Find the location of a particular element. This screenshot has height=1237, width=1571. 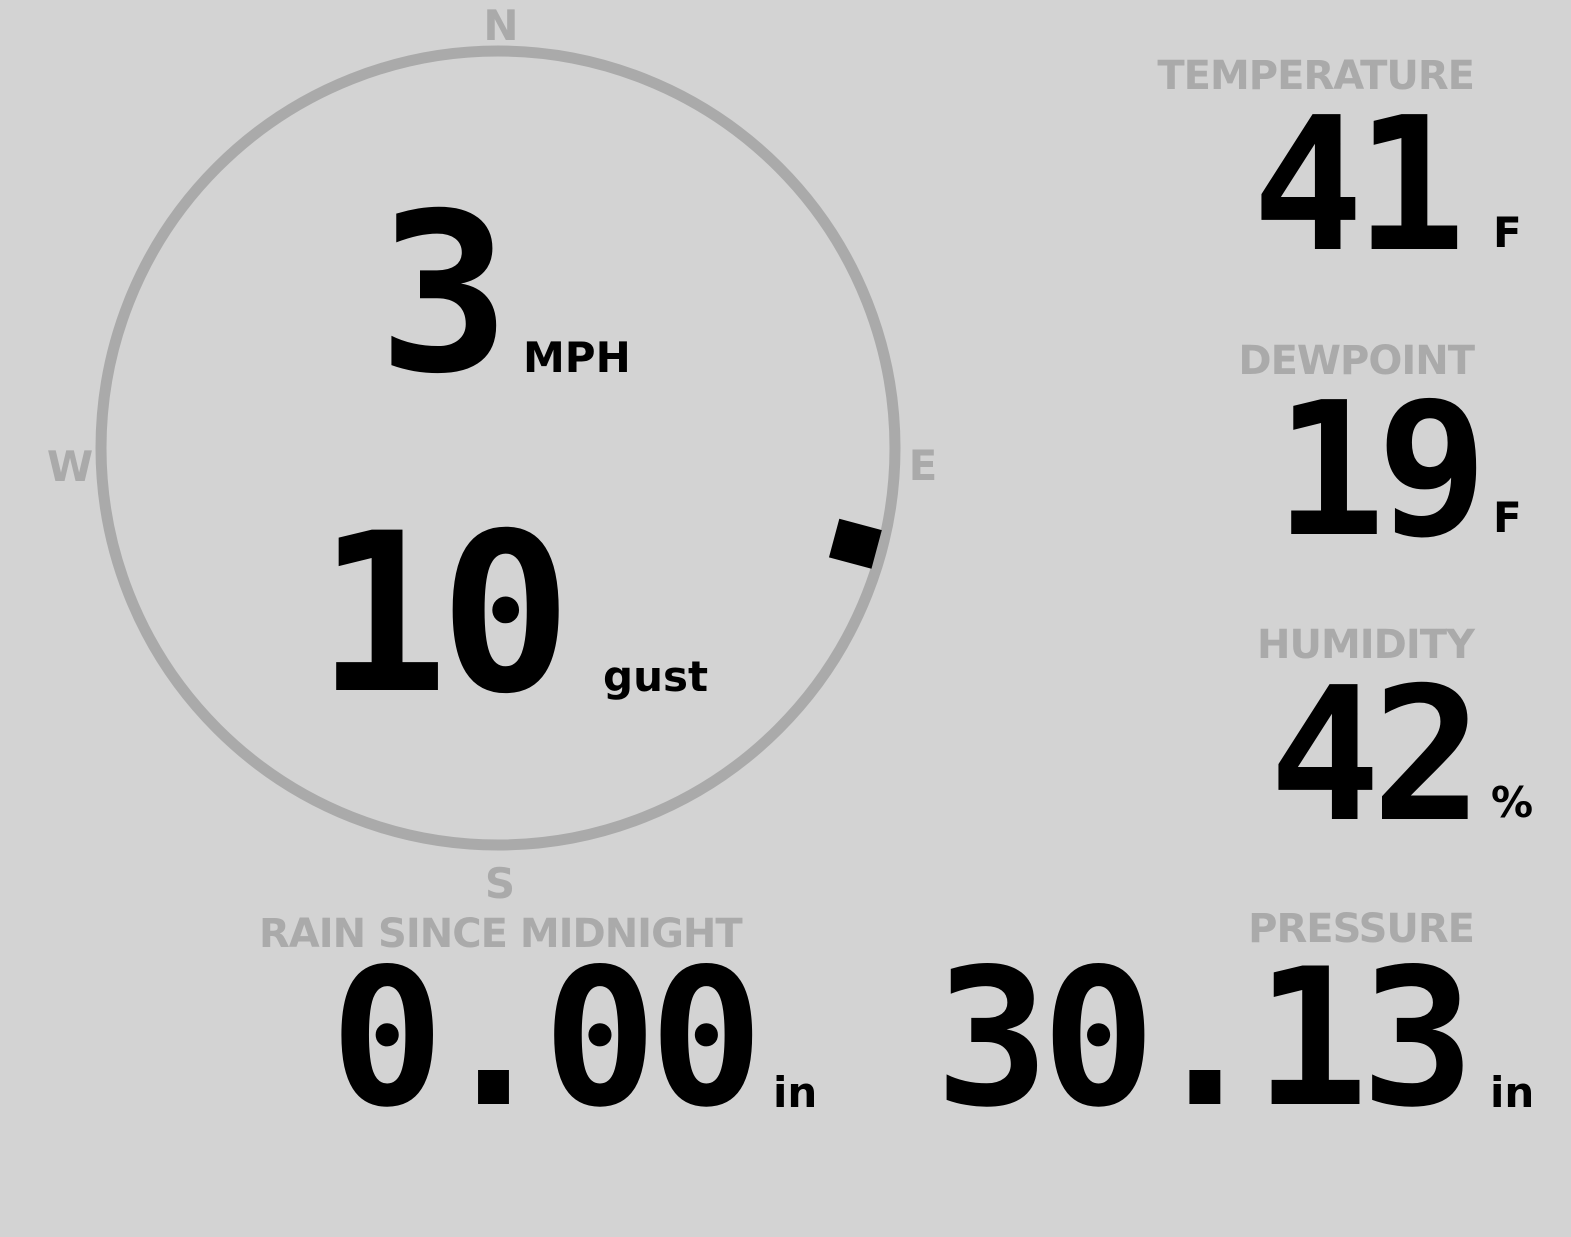

dewpoint-value: 19 is located at coordinates (1381, 470).